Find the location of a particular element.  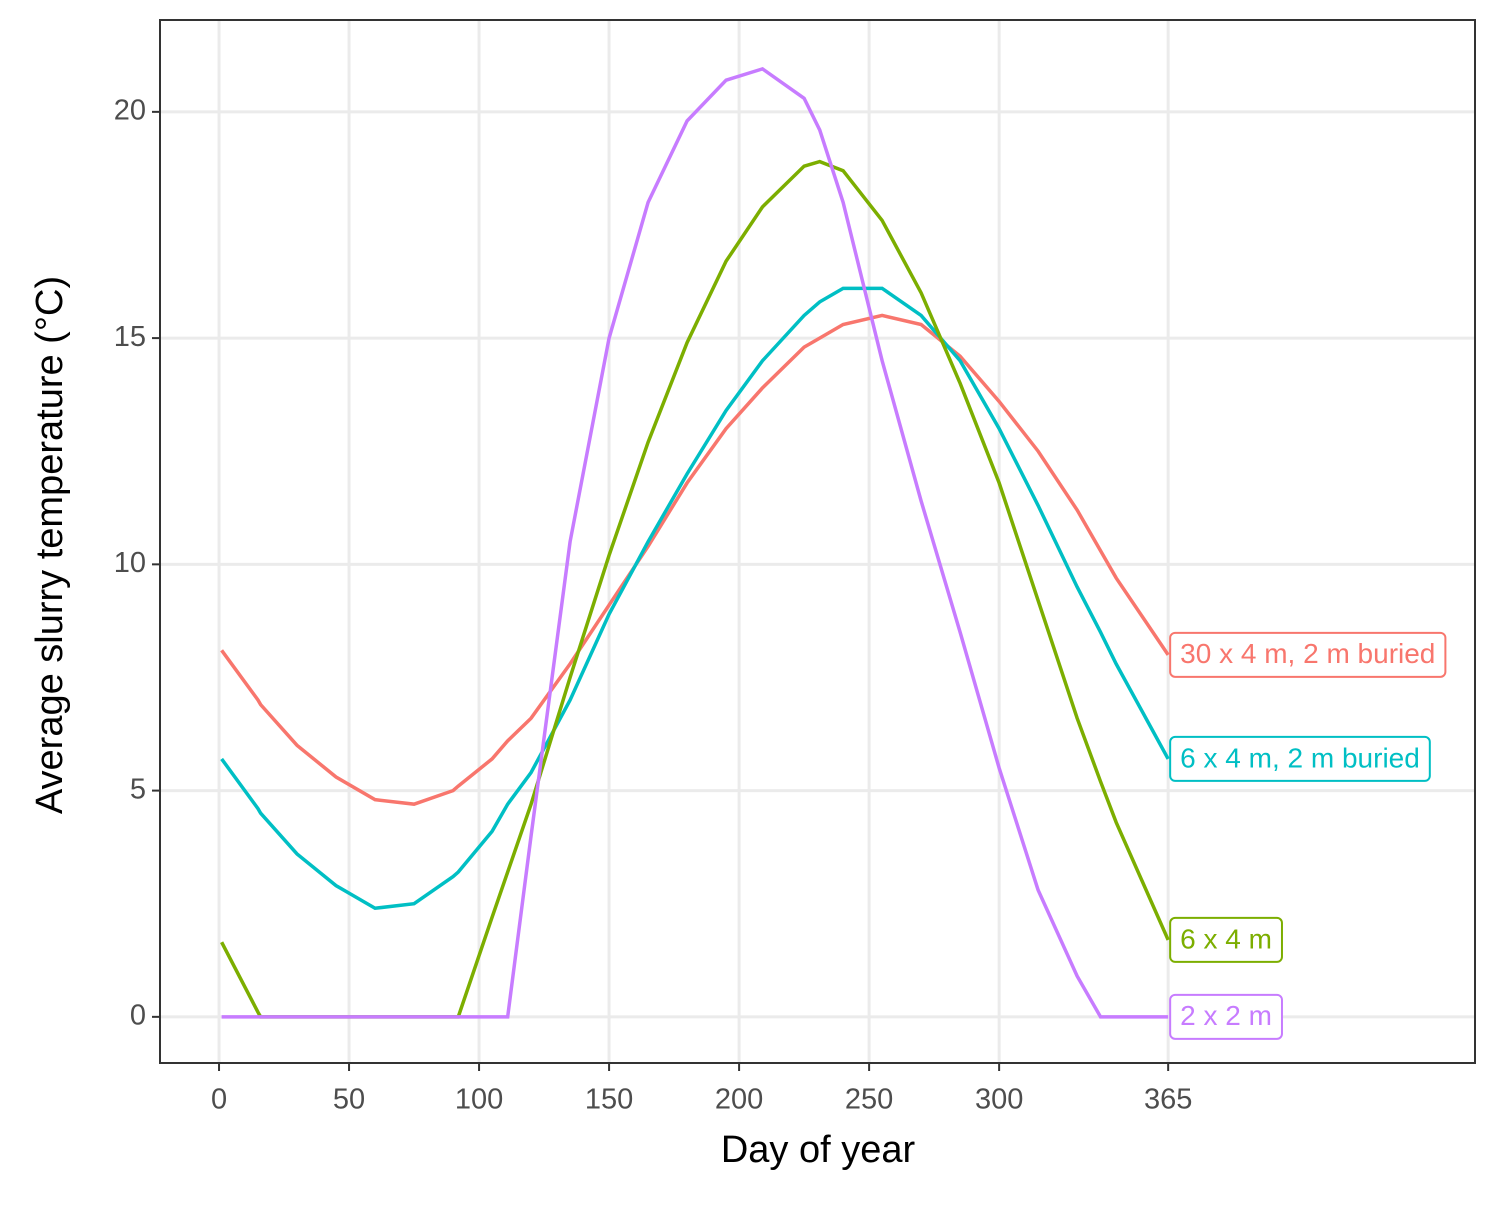

end-label-text: 6 x 4 m is located at coordinates (1226, 938).